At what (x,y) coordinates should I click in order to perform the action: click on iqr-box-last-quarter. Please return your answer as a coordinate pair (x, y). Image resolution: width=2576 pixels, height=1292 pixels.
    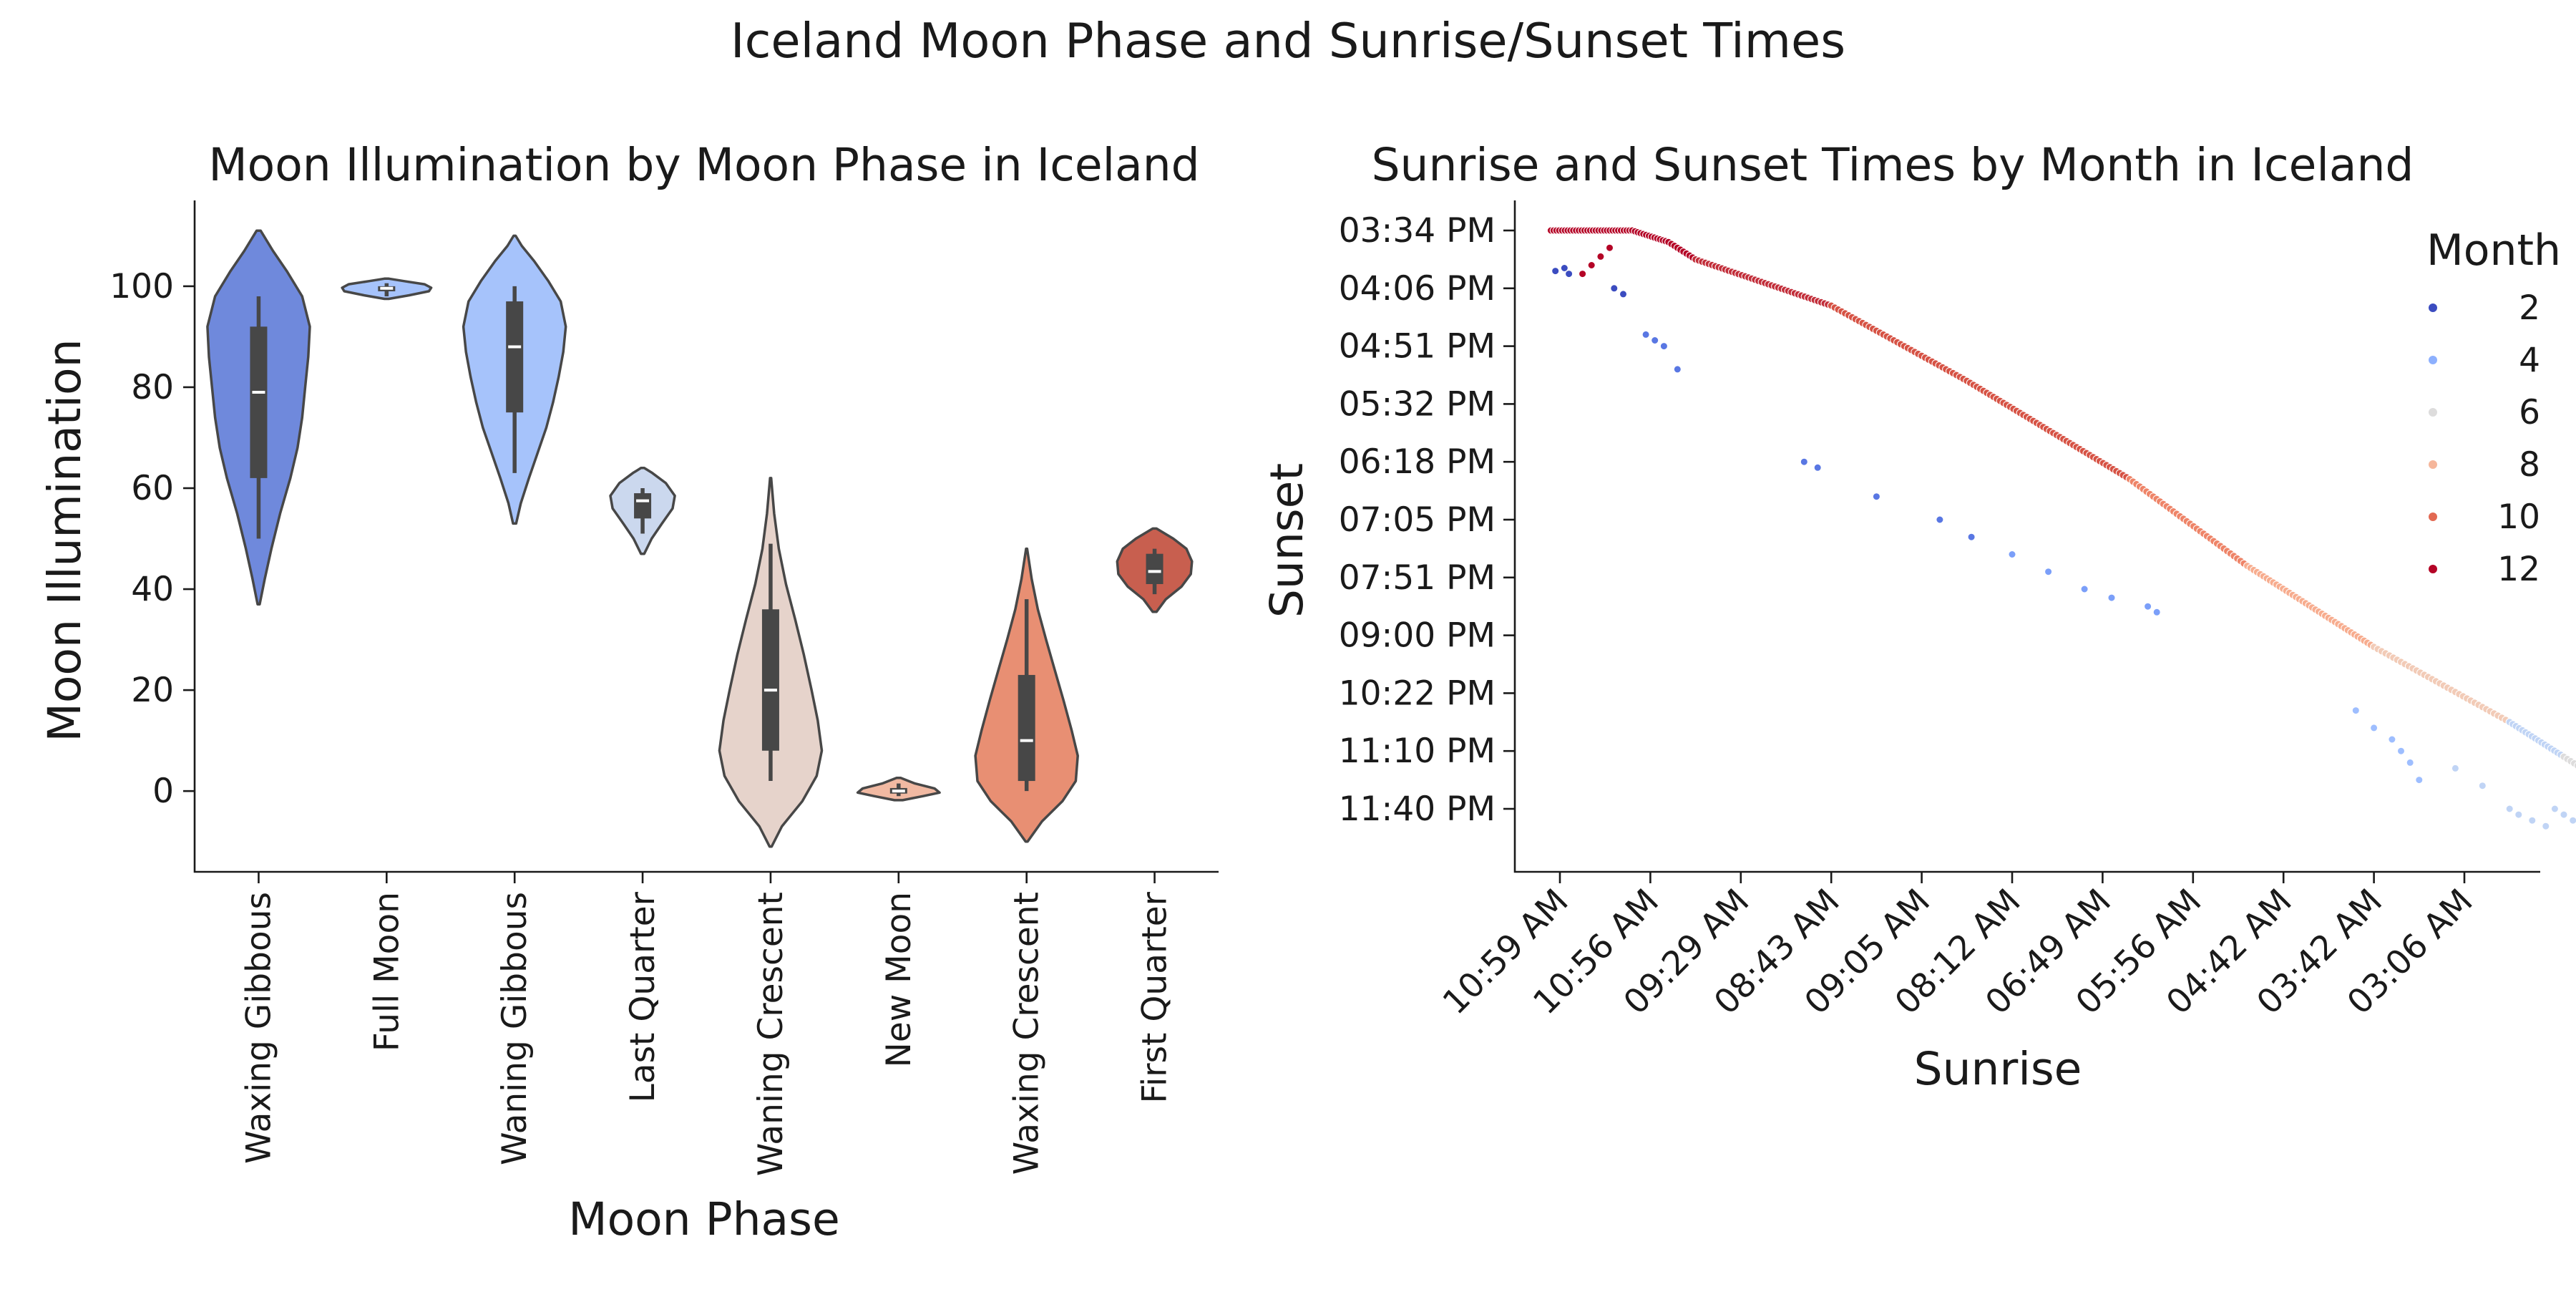
    Looking at the image, I should click on (642, 505).